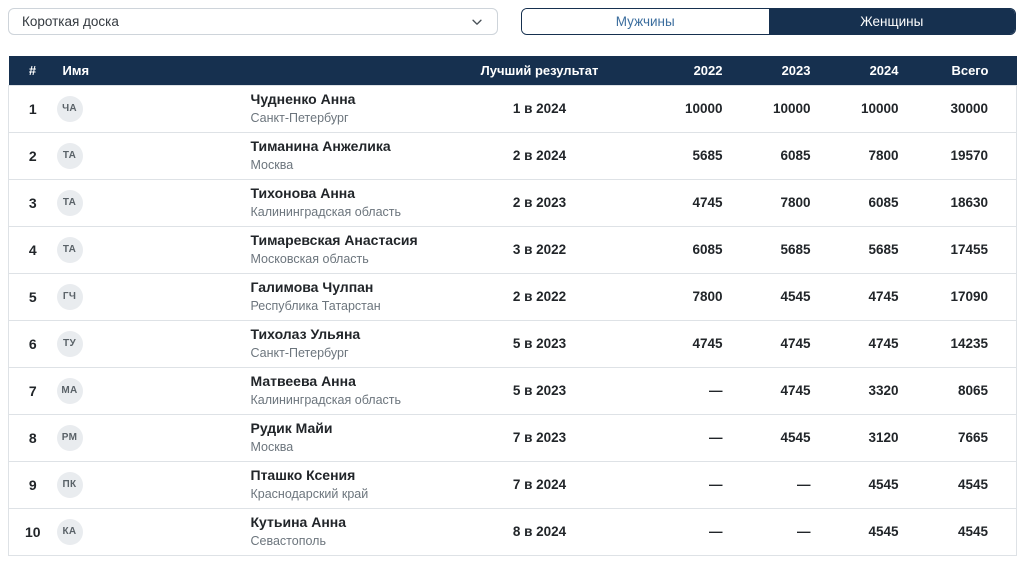  Describe the element at coordinates (891, 21) in the screenshot. I see `toggle-women: Женщины` at that location.